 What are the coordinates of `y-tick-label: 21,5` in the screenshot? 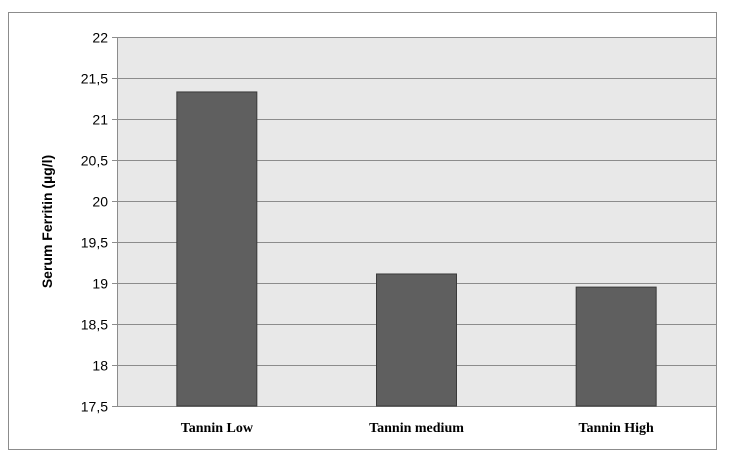 It's located at (94, 79).